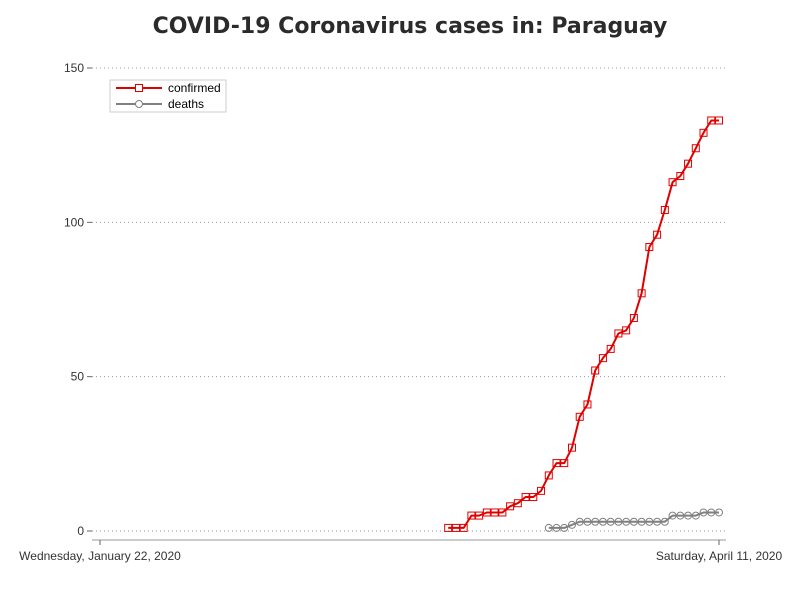 The height and width of the screenshot is (600, 800). I want to click on y-tick-label-0: 0, so click(80, 531).